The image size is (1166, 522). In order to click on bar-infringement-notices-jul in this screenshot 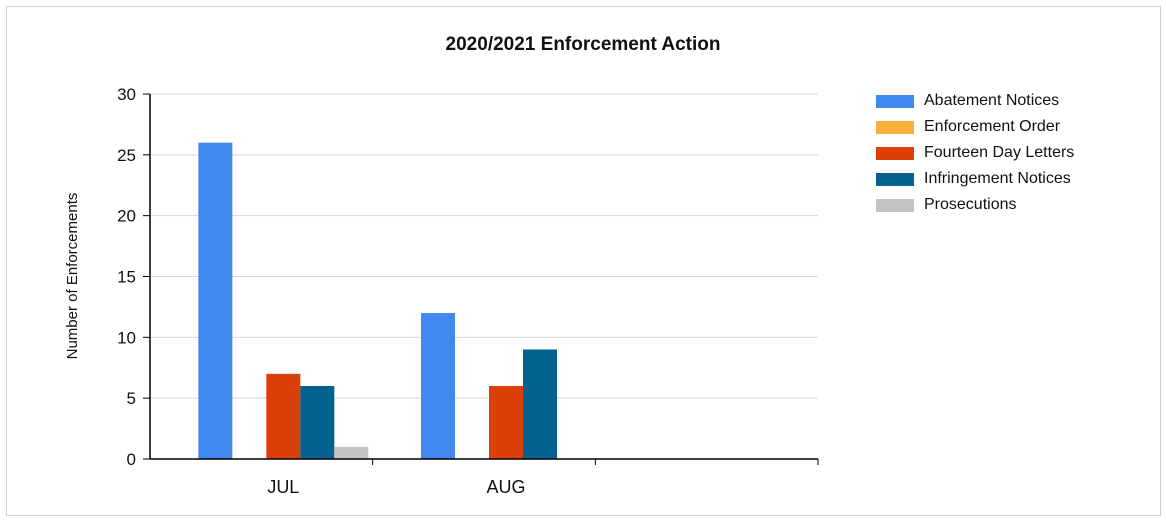, I will do `click(317, 422)`.